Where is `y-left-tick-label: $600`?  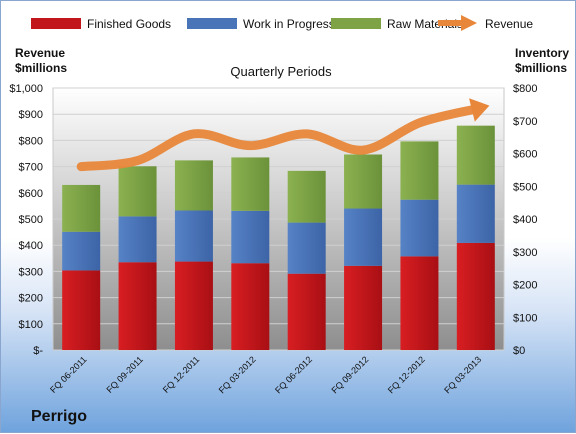
y-left-tick-label: $600 is located at coordinates (31, 194).